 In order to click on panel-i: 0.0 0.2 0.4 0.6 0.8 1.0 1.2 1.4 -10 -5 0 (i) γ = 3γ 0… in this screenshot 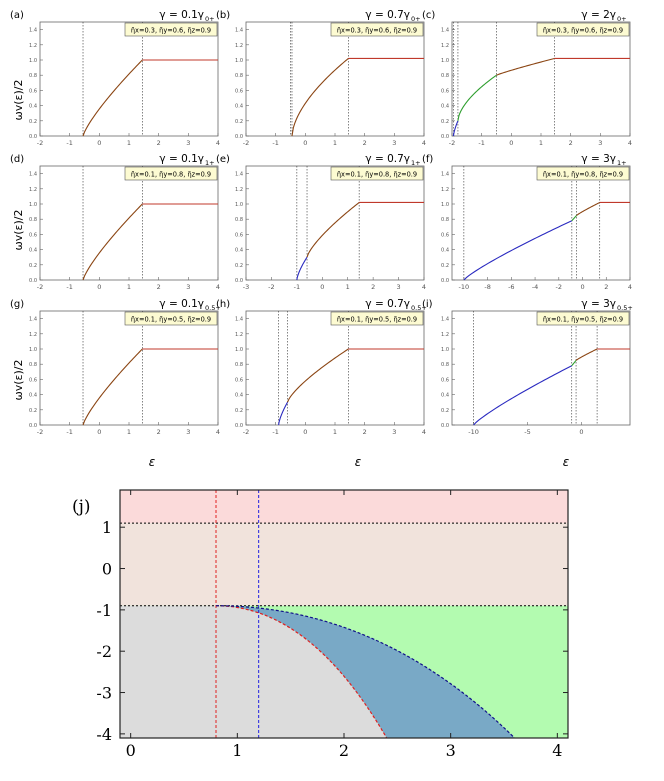, I will do `click(527, 367)`.